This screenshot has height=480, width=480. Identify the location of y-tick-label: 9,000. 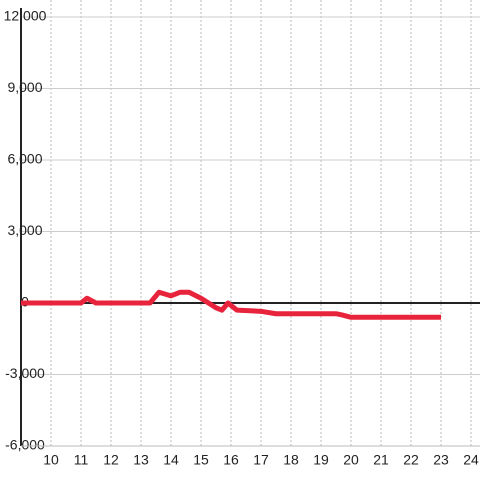
(24, 87).